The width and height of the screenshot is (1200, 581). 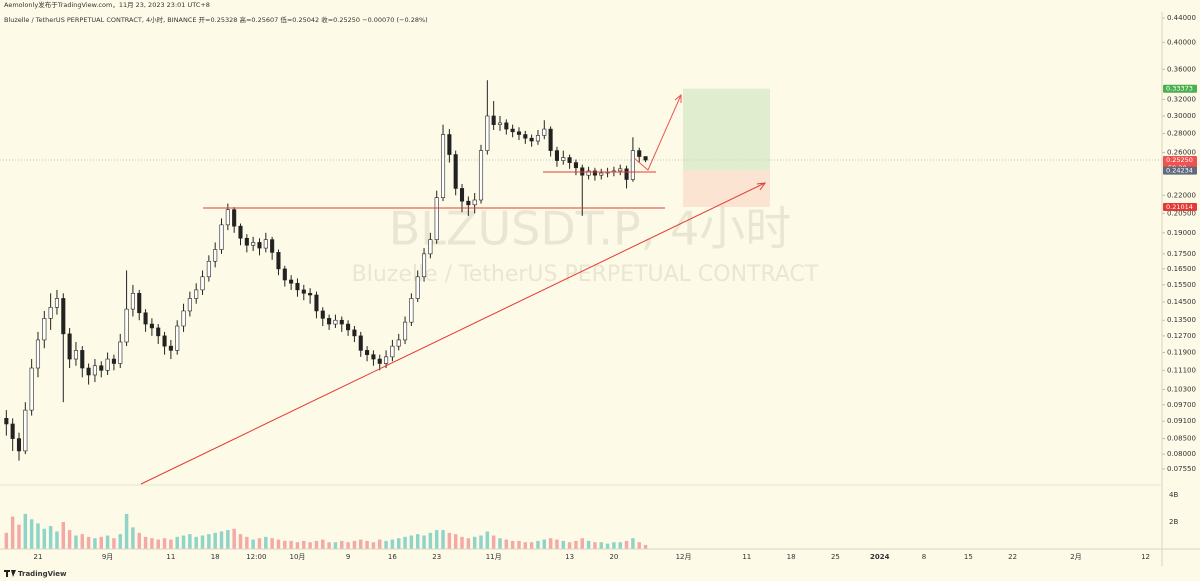 What do you see at coordinates (924, 557) in the screenshot?
I see `x-tick-label: 8` at bounding box center [924, 557].